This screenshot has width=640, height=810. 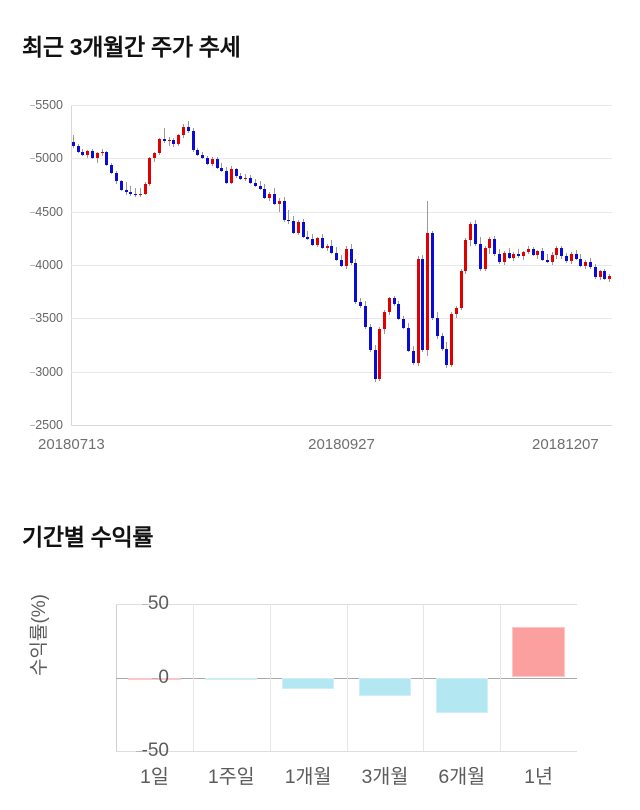 What do you see at coordinates (88, 537) in the screenshot?
I see `return-chart-title: 기간별 수익률` at bounding box center [88, 537].